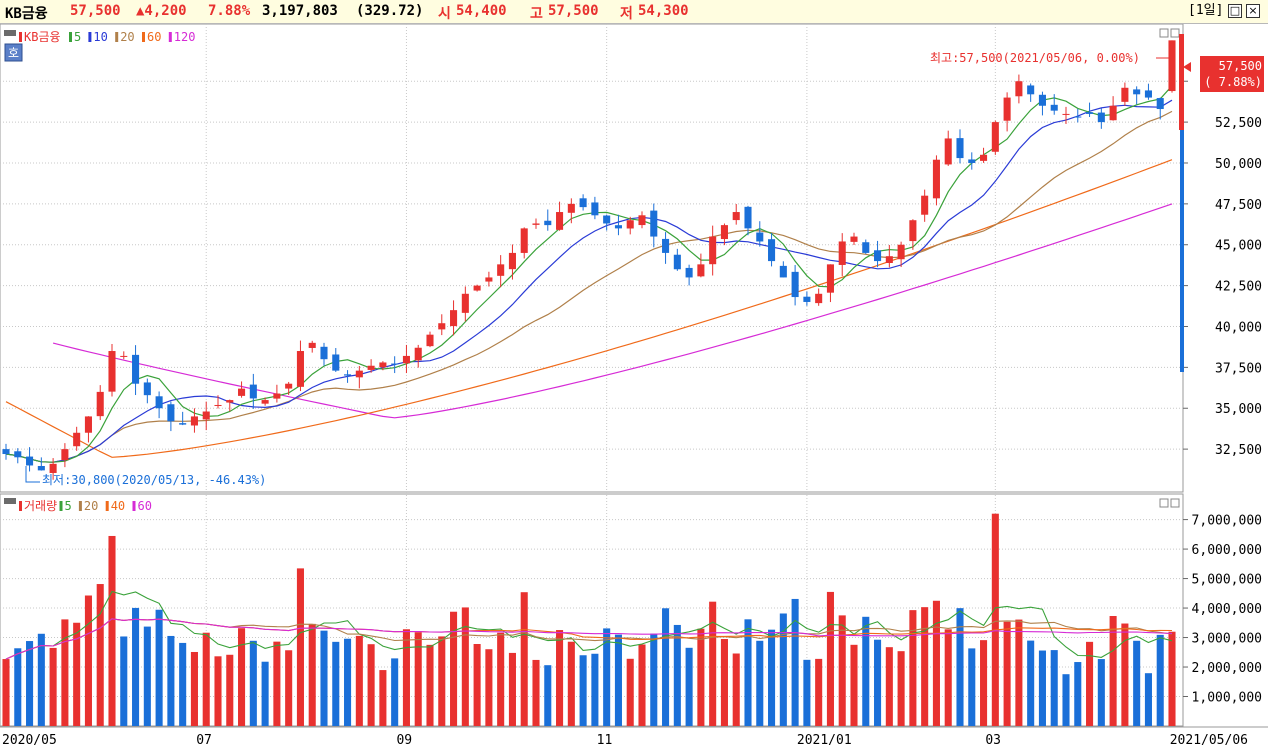 The image size is (1268, 752). I want to click on price-tick-label: 35,000, so click(1238, 409).